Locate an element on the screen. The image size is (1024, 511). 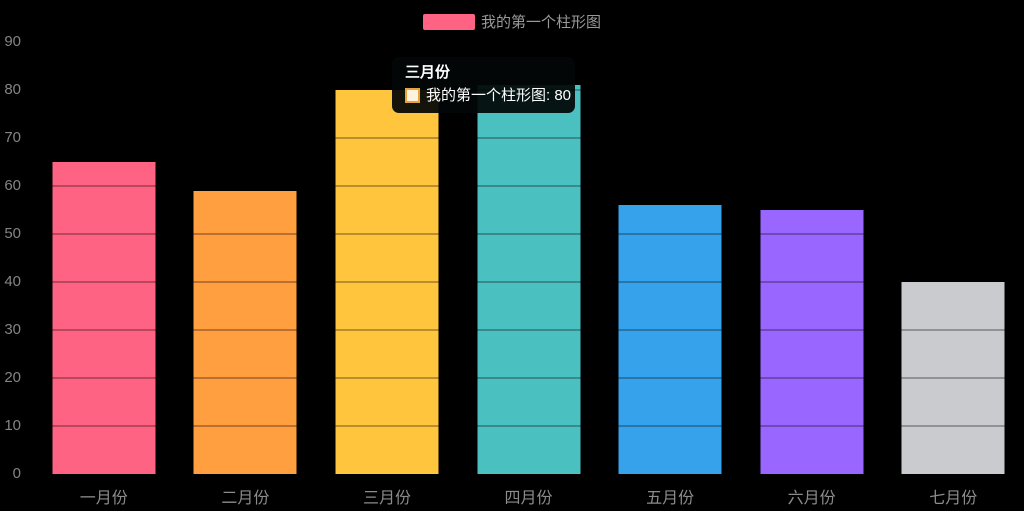
category-cell: 五月份 is located at coordinates (670, 253).